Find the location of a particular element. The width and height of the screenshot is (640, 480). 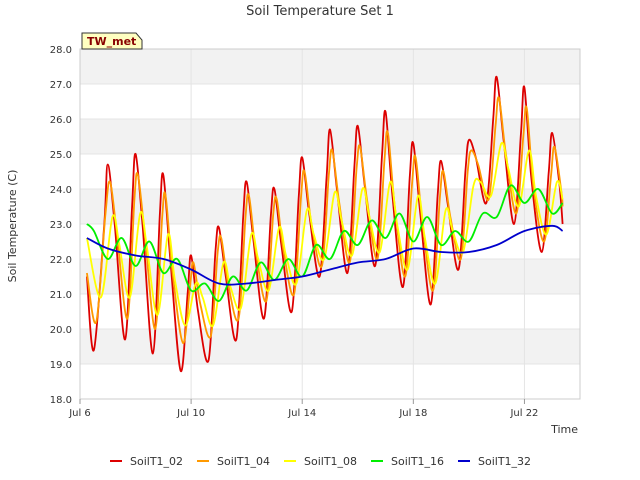

chart-title: Soil Temperature Set 1 is located at coordinates (320, 11).